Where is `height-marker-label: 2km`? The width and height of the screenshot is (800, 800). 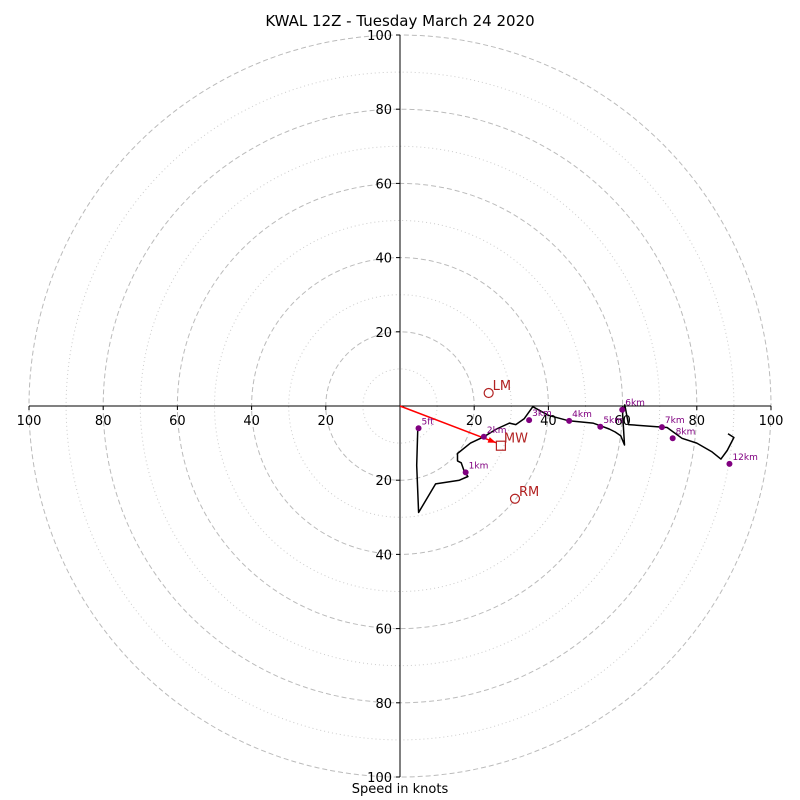
height-marker-label: 2km is located at coordinates (497, 431).